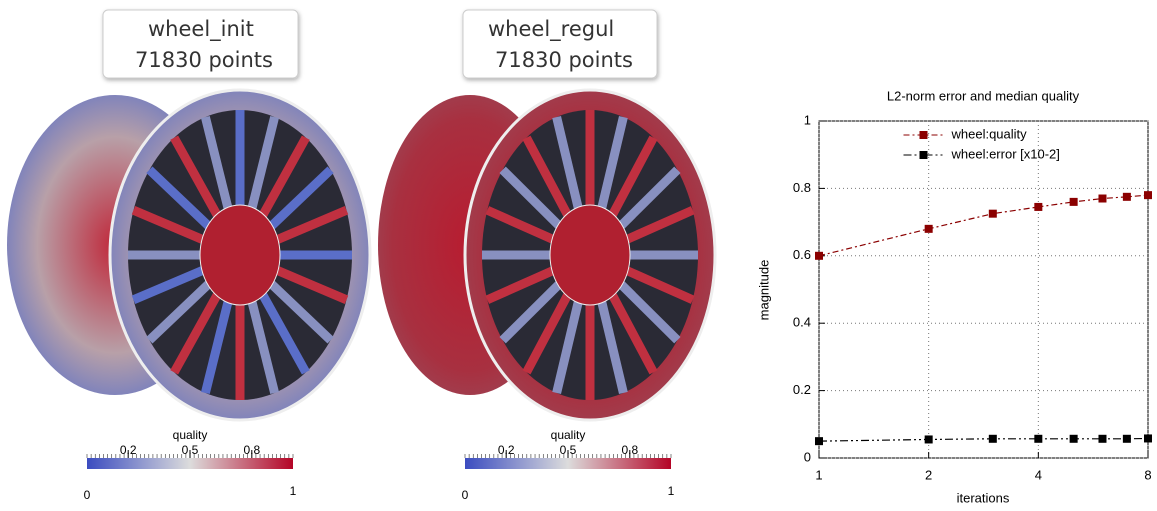 The image size is (1157, 511). Describe the element at coordinates (201, 29) in the screenshot. I see `panel-name: wheel_init` at that location.